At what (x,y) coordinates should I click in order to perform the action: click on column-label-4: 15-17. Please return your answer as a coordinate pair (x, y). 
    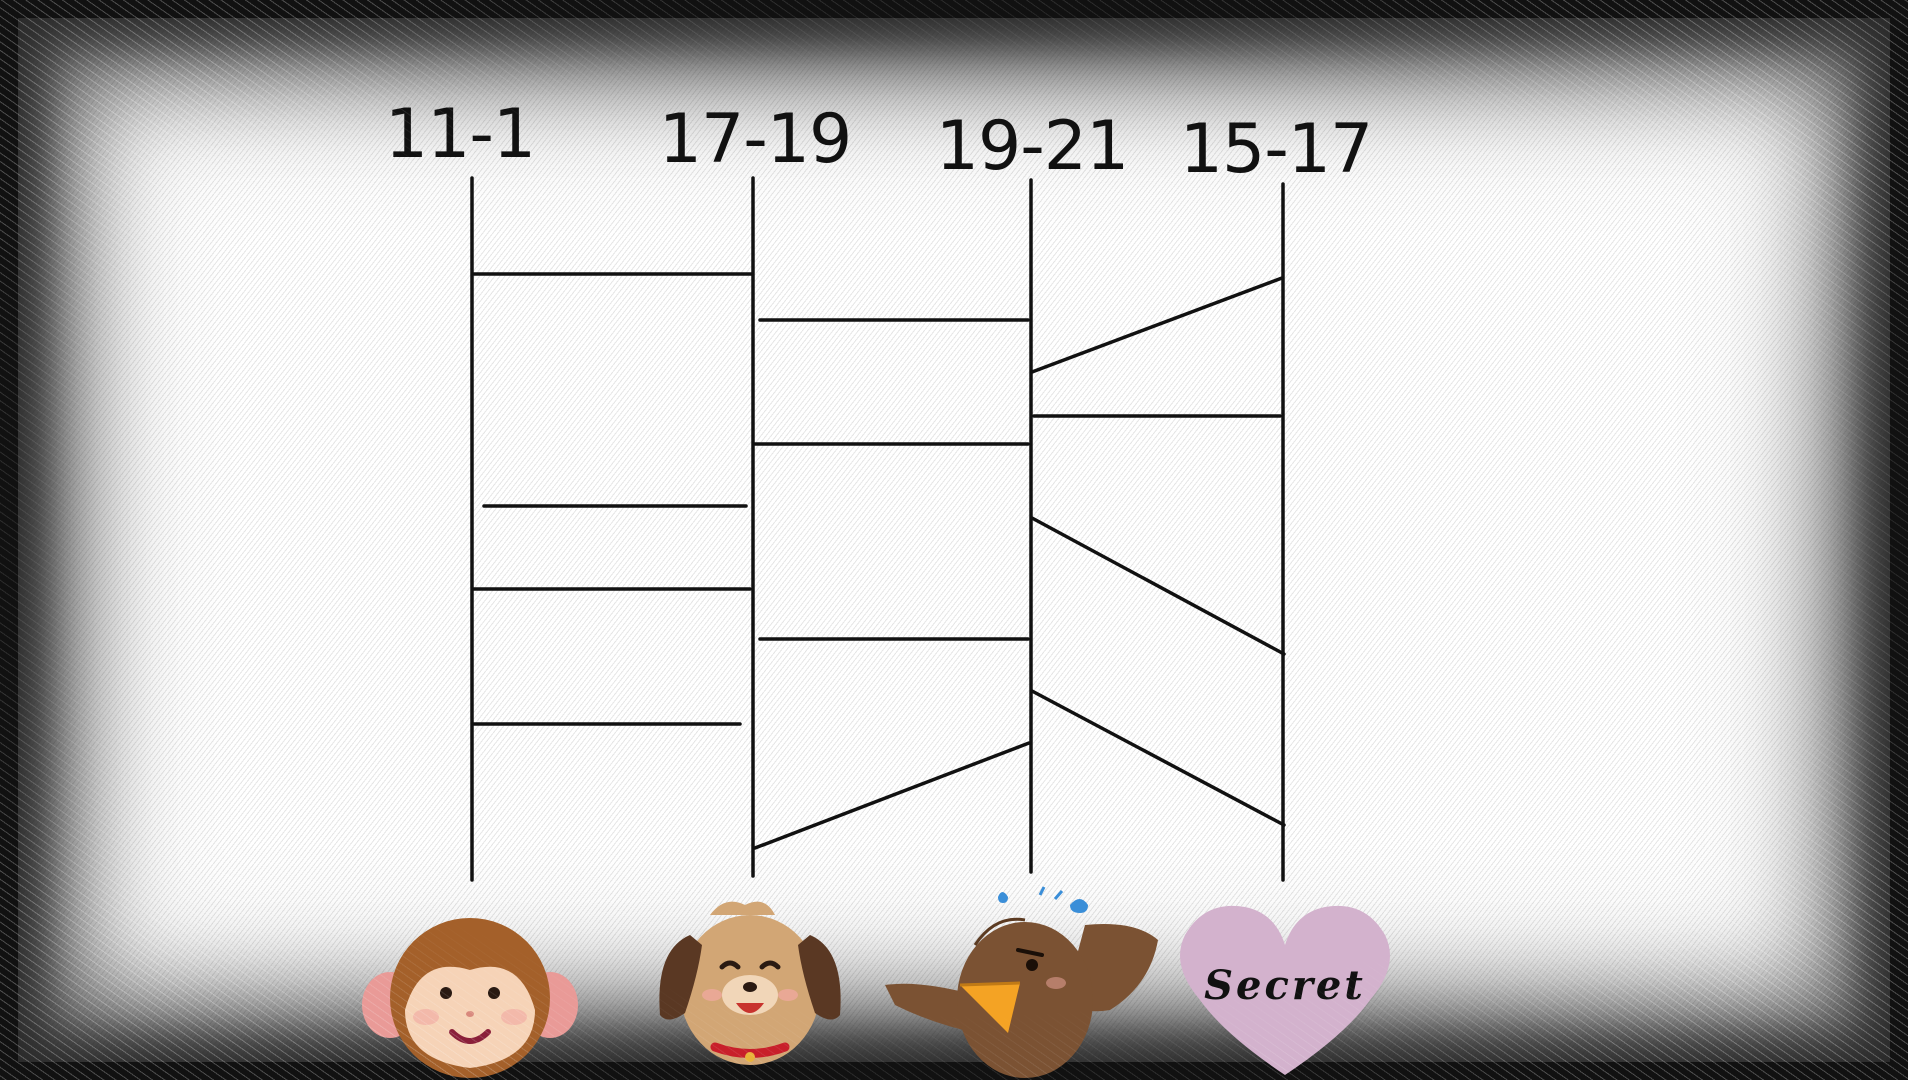
    Looking at the image, I should click on (1276, 149).